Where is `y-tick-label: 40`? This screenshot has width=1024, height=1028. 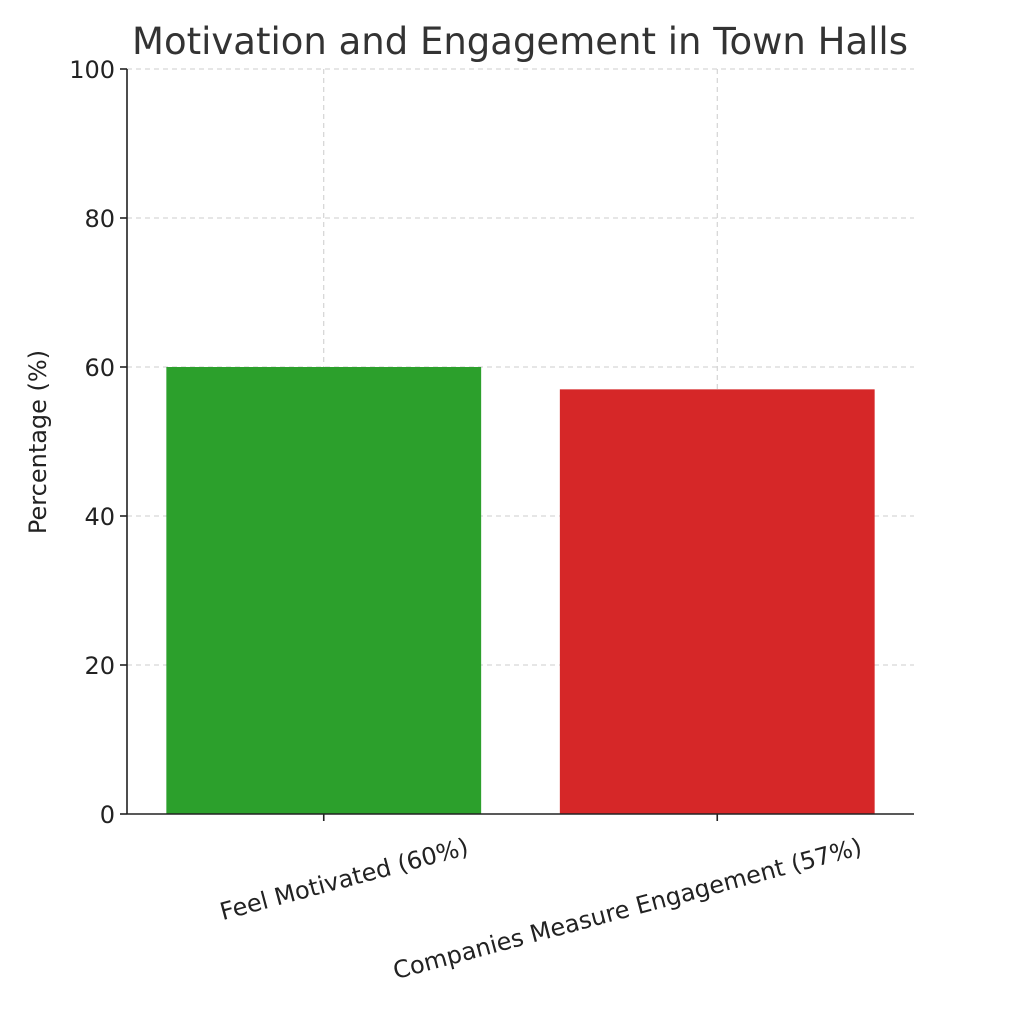
y-tick-label: 40 is located at coordinates (99, 517).